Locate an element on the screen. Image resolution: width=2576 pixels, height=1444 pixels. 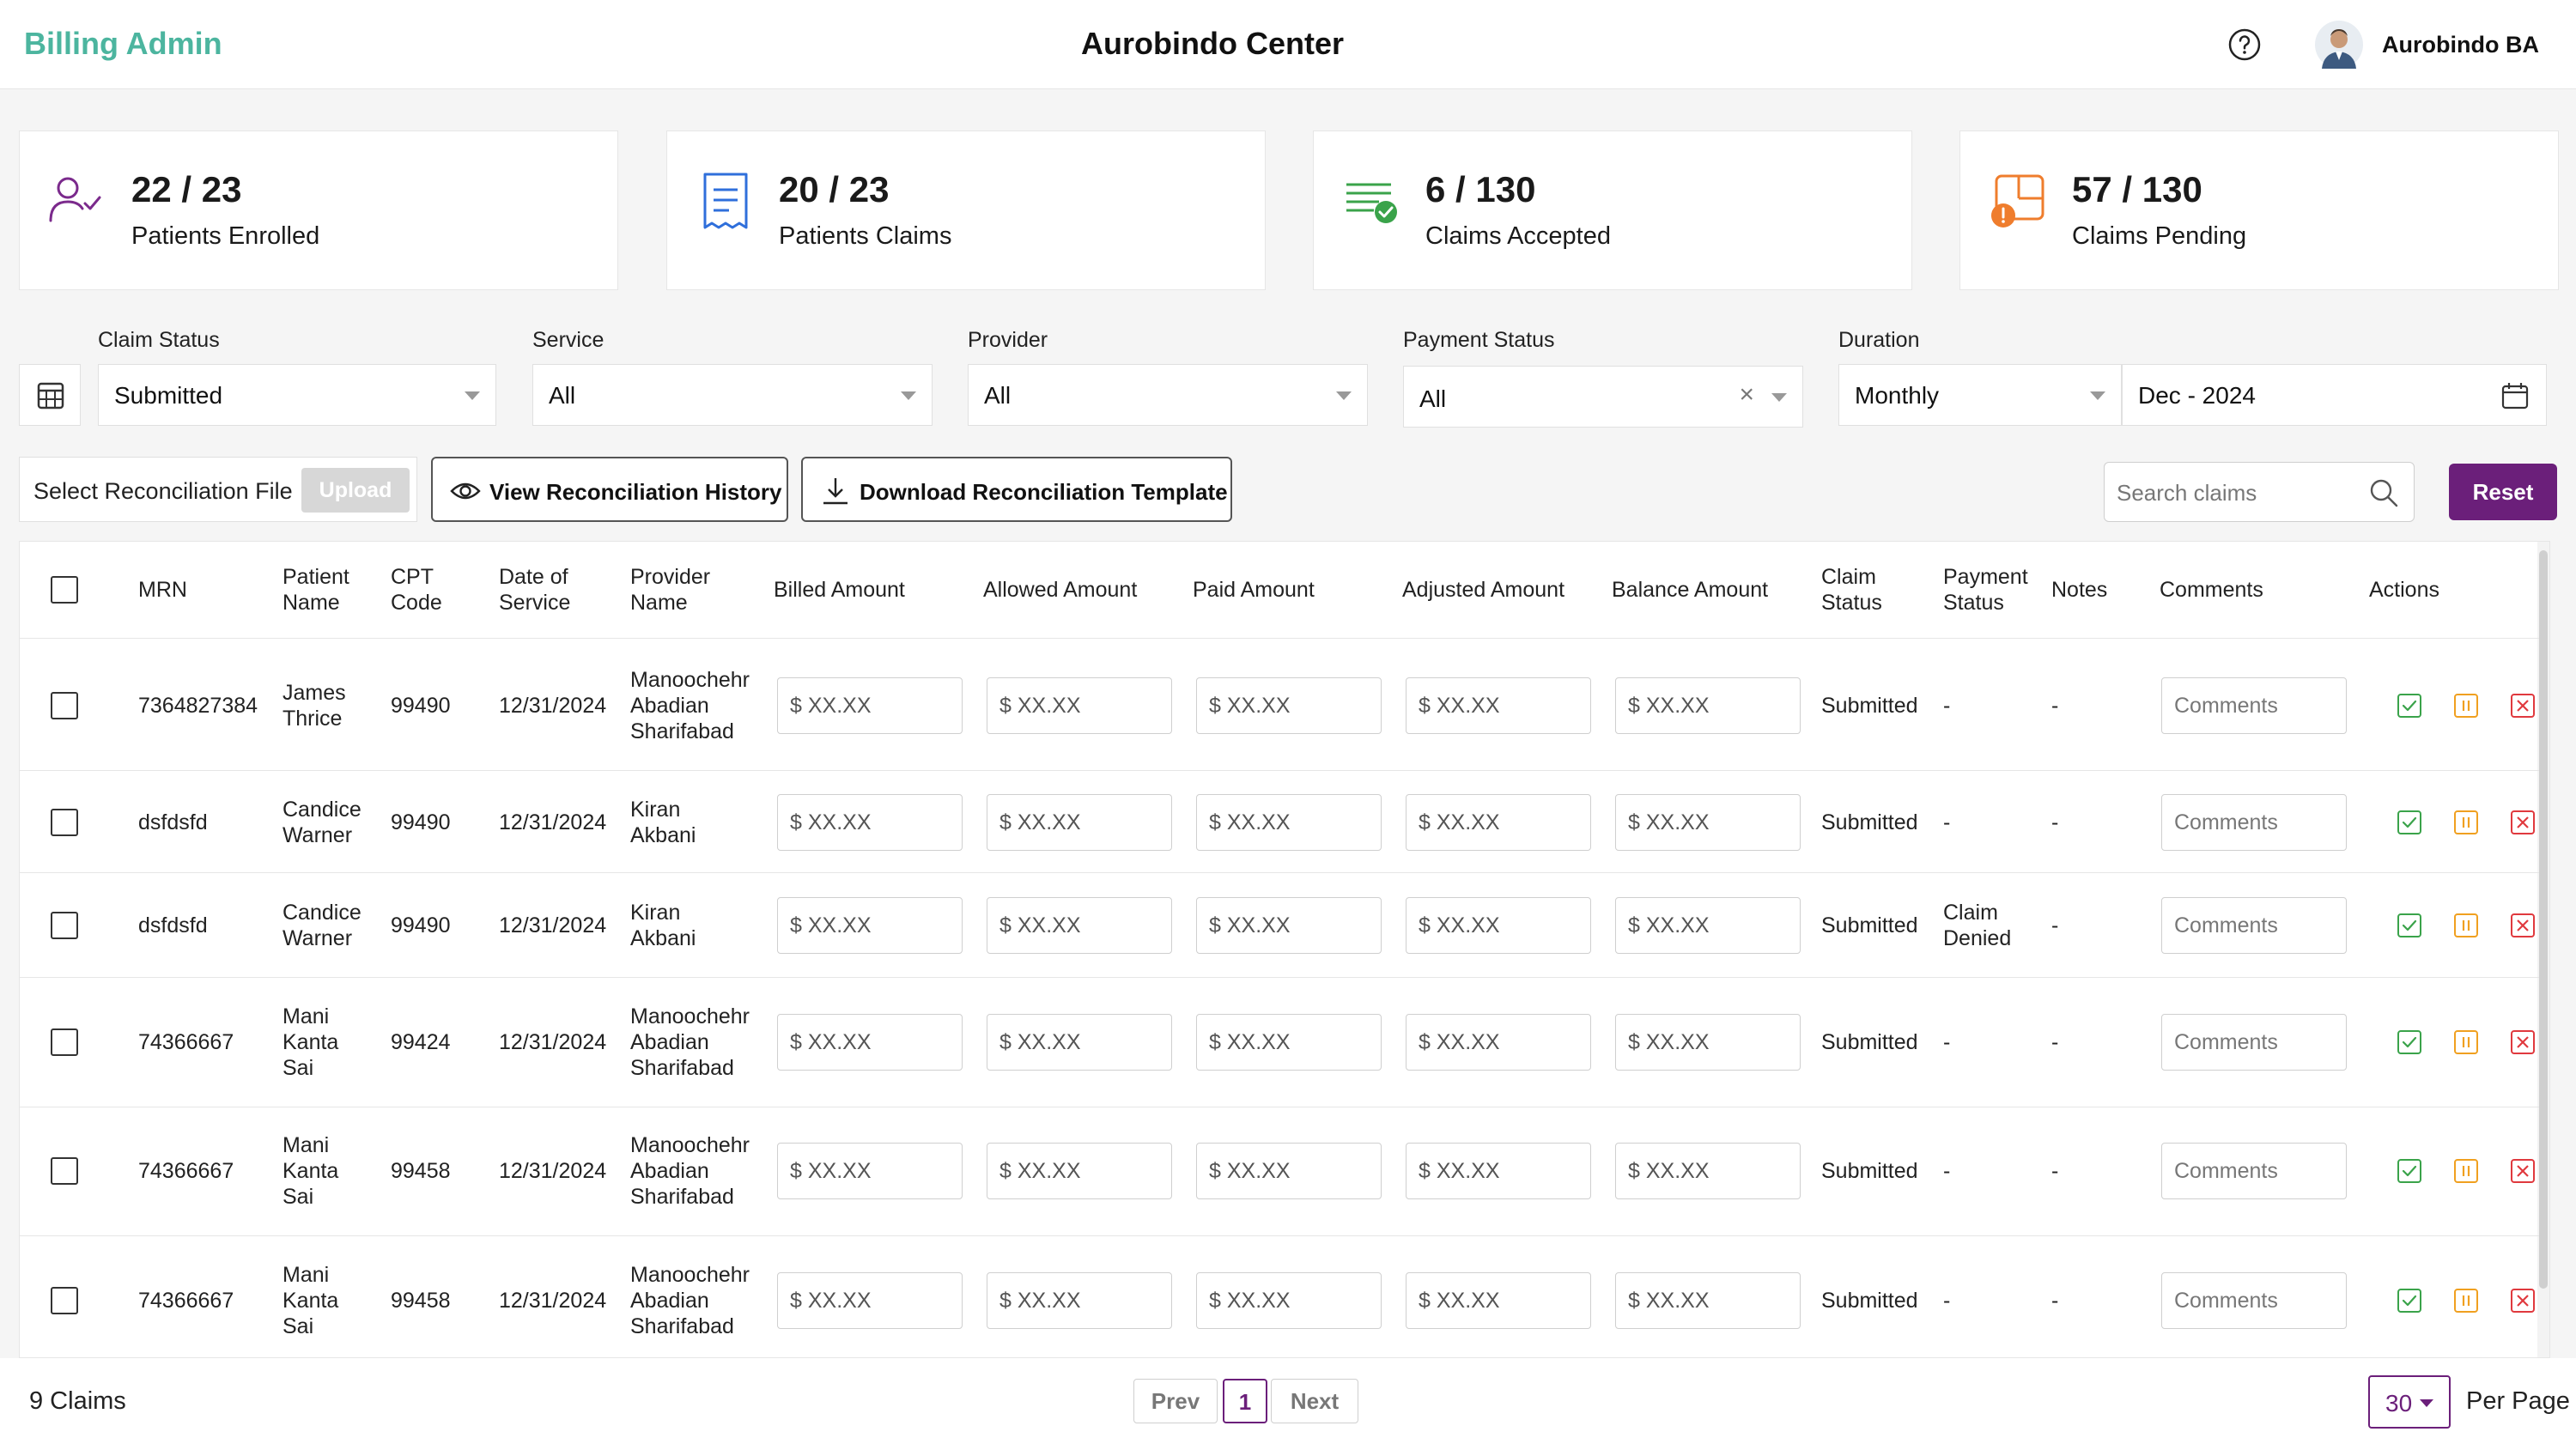
provider-select: All is located at coordinates (1168, 395).